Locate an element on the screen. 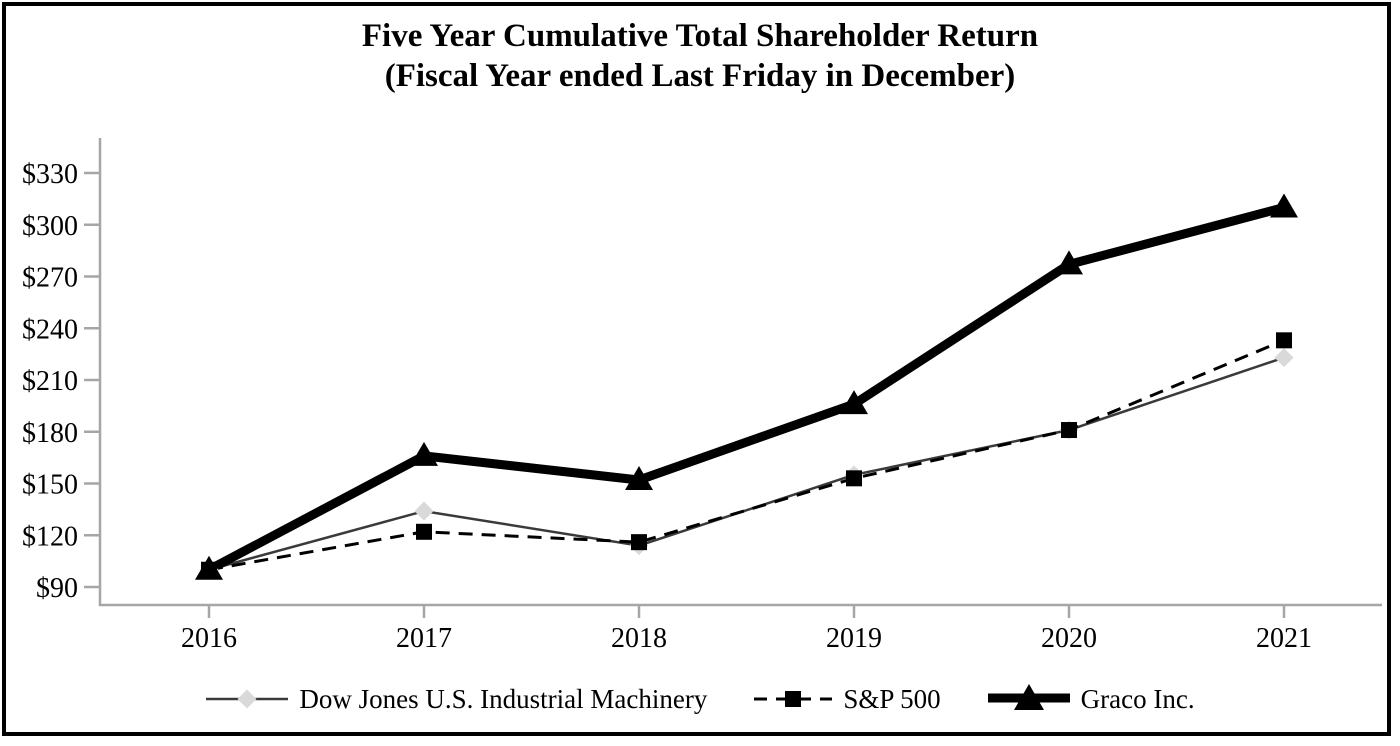 The height and width of the screenshot is (746, 1400). legend-item-sp500: S&P 500 is located at coordinates (847, 699).